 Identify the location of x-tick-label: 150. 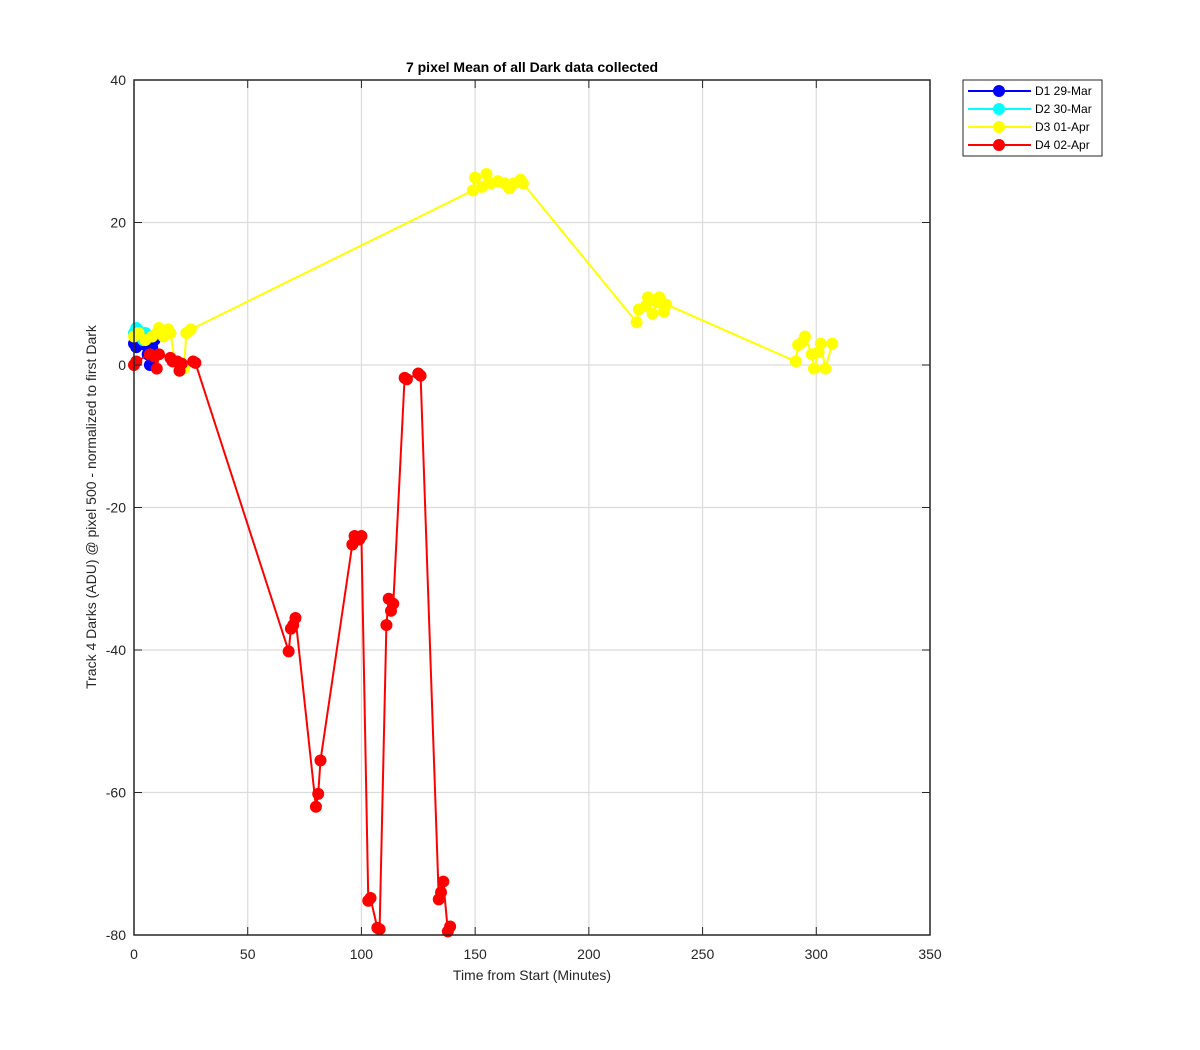
(475, 954).